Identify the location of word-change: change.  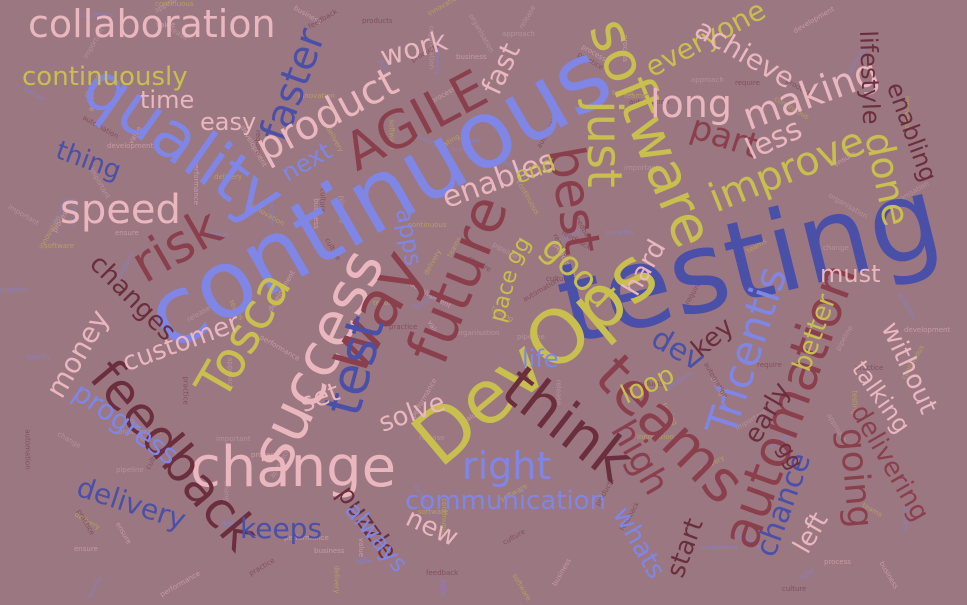
(293, 467).